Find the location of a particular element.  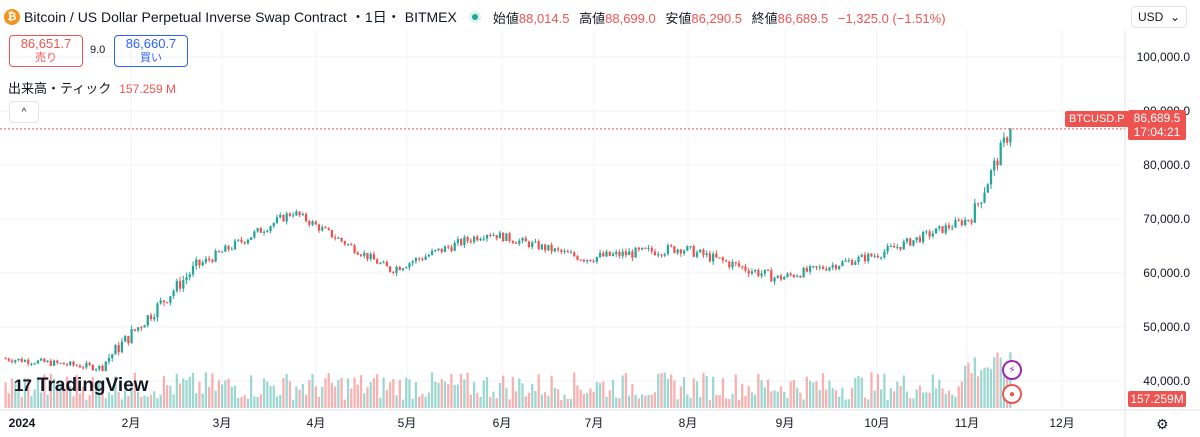

interval-label: ・1日・ is located at coordinates (375, 17).